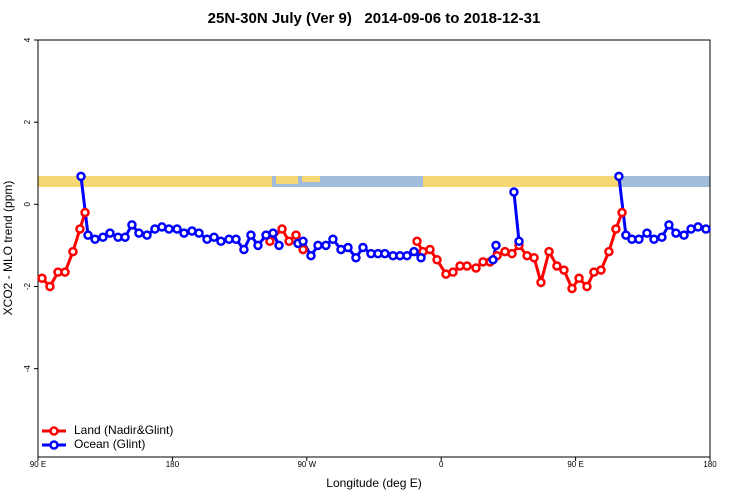  What do you see at coordinates (27, 204) in the screenshot?
I see `y-tick-label: 0` at bounding box center [27, 204].